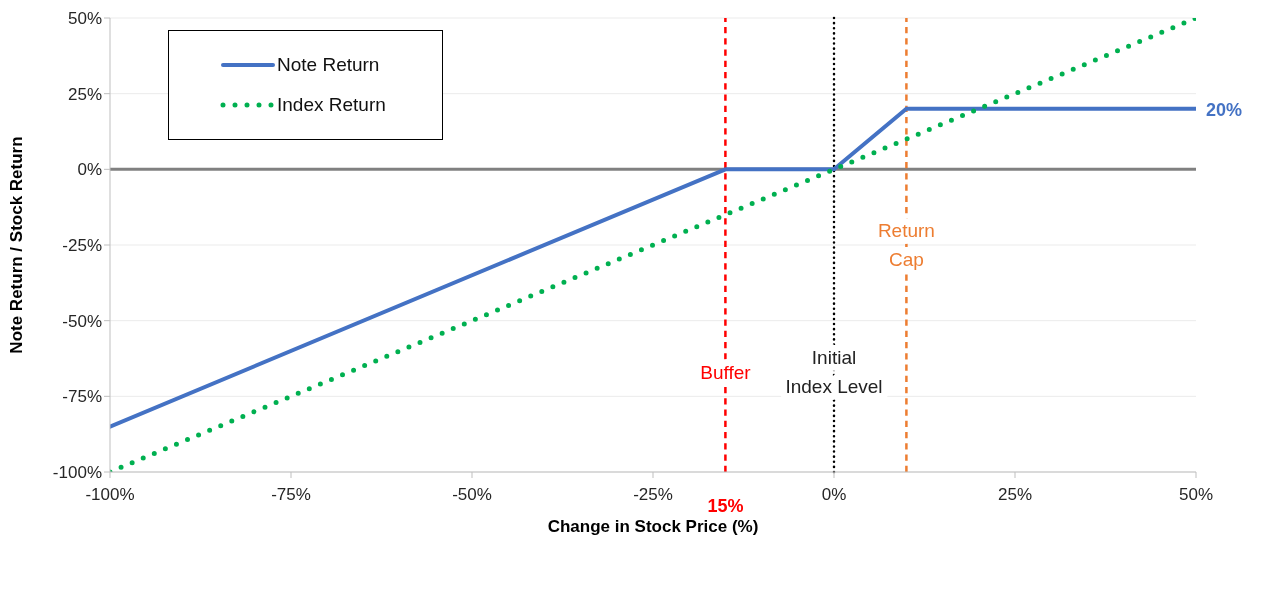 This screenshot has width=1264, height=590. What do you see at coordinates (82, 246) in the screenshot?
I see `y-tick-label: -25%` at bounding box center [82, 246].